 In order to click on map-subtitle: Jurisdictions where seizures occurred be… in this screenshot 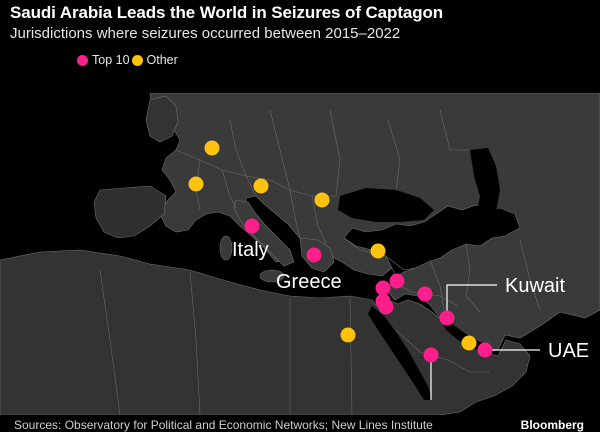, I will do `click(205, 33)`.